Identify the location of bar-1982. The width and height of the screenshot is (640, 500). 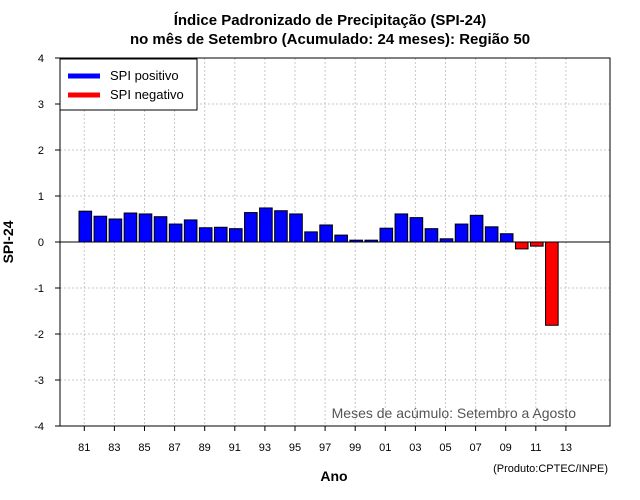
(100, 229).